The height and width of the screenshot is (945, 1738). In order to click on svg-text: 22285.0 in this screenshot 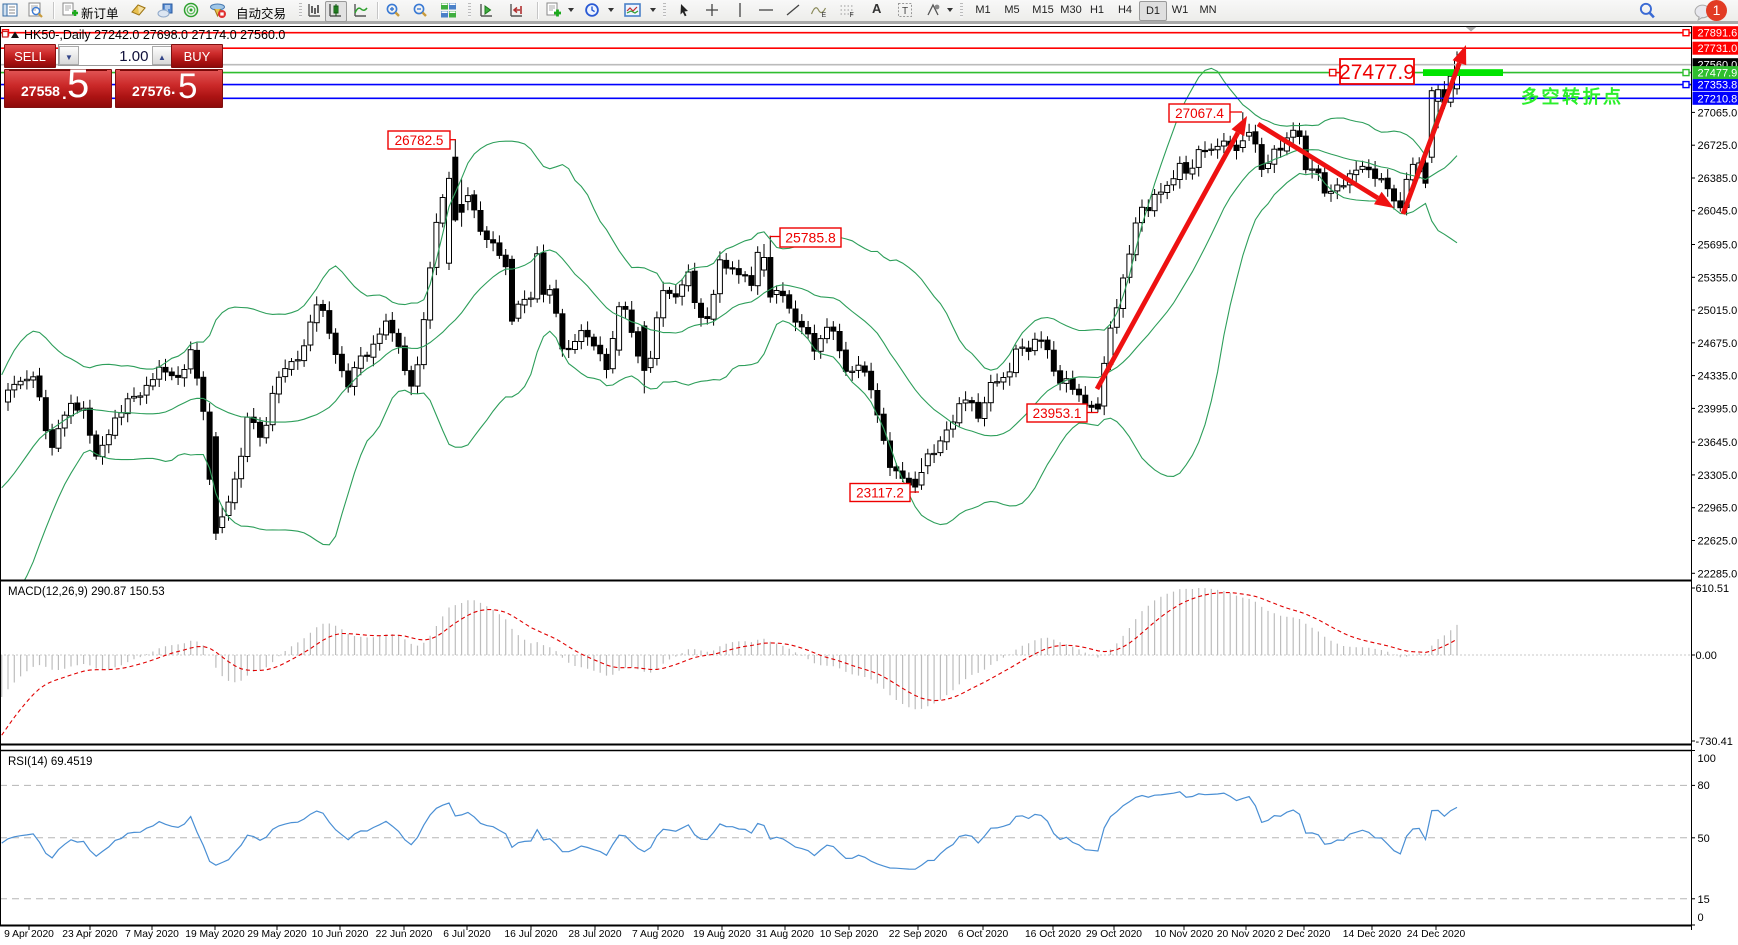, I will do `click(1718, 574)`.